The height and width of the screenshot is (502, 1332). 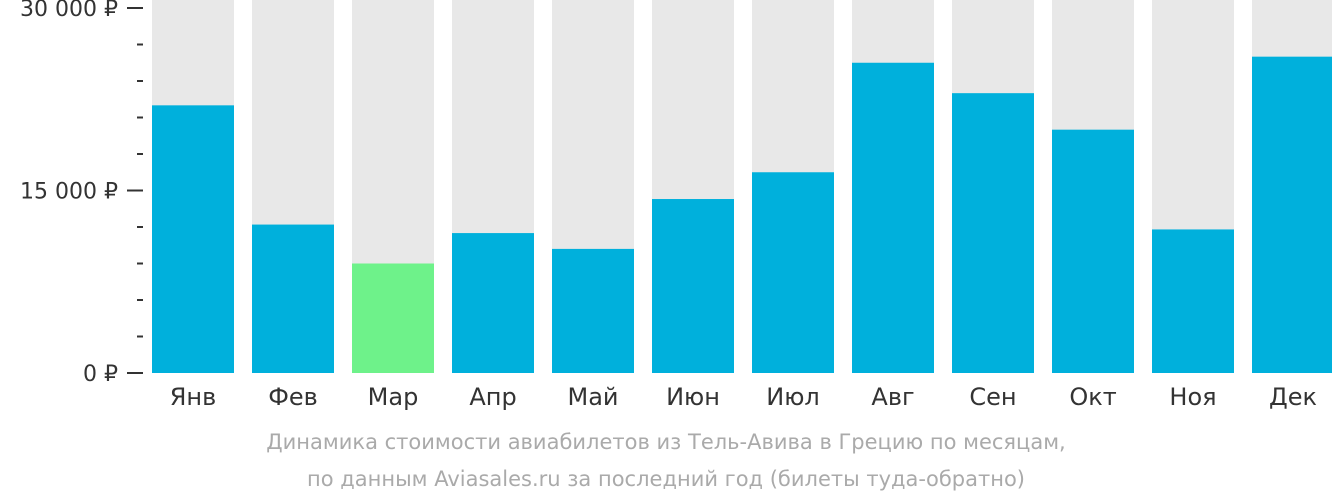 What do you see at coordinates (693, 397) in the screenshot?
I see `x-tick-label: Июн` at bounding box center [693, 397].